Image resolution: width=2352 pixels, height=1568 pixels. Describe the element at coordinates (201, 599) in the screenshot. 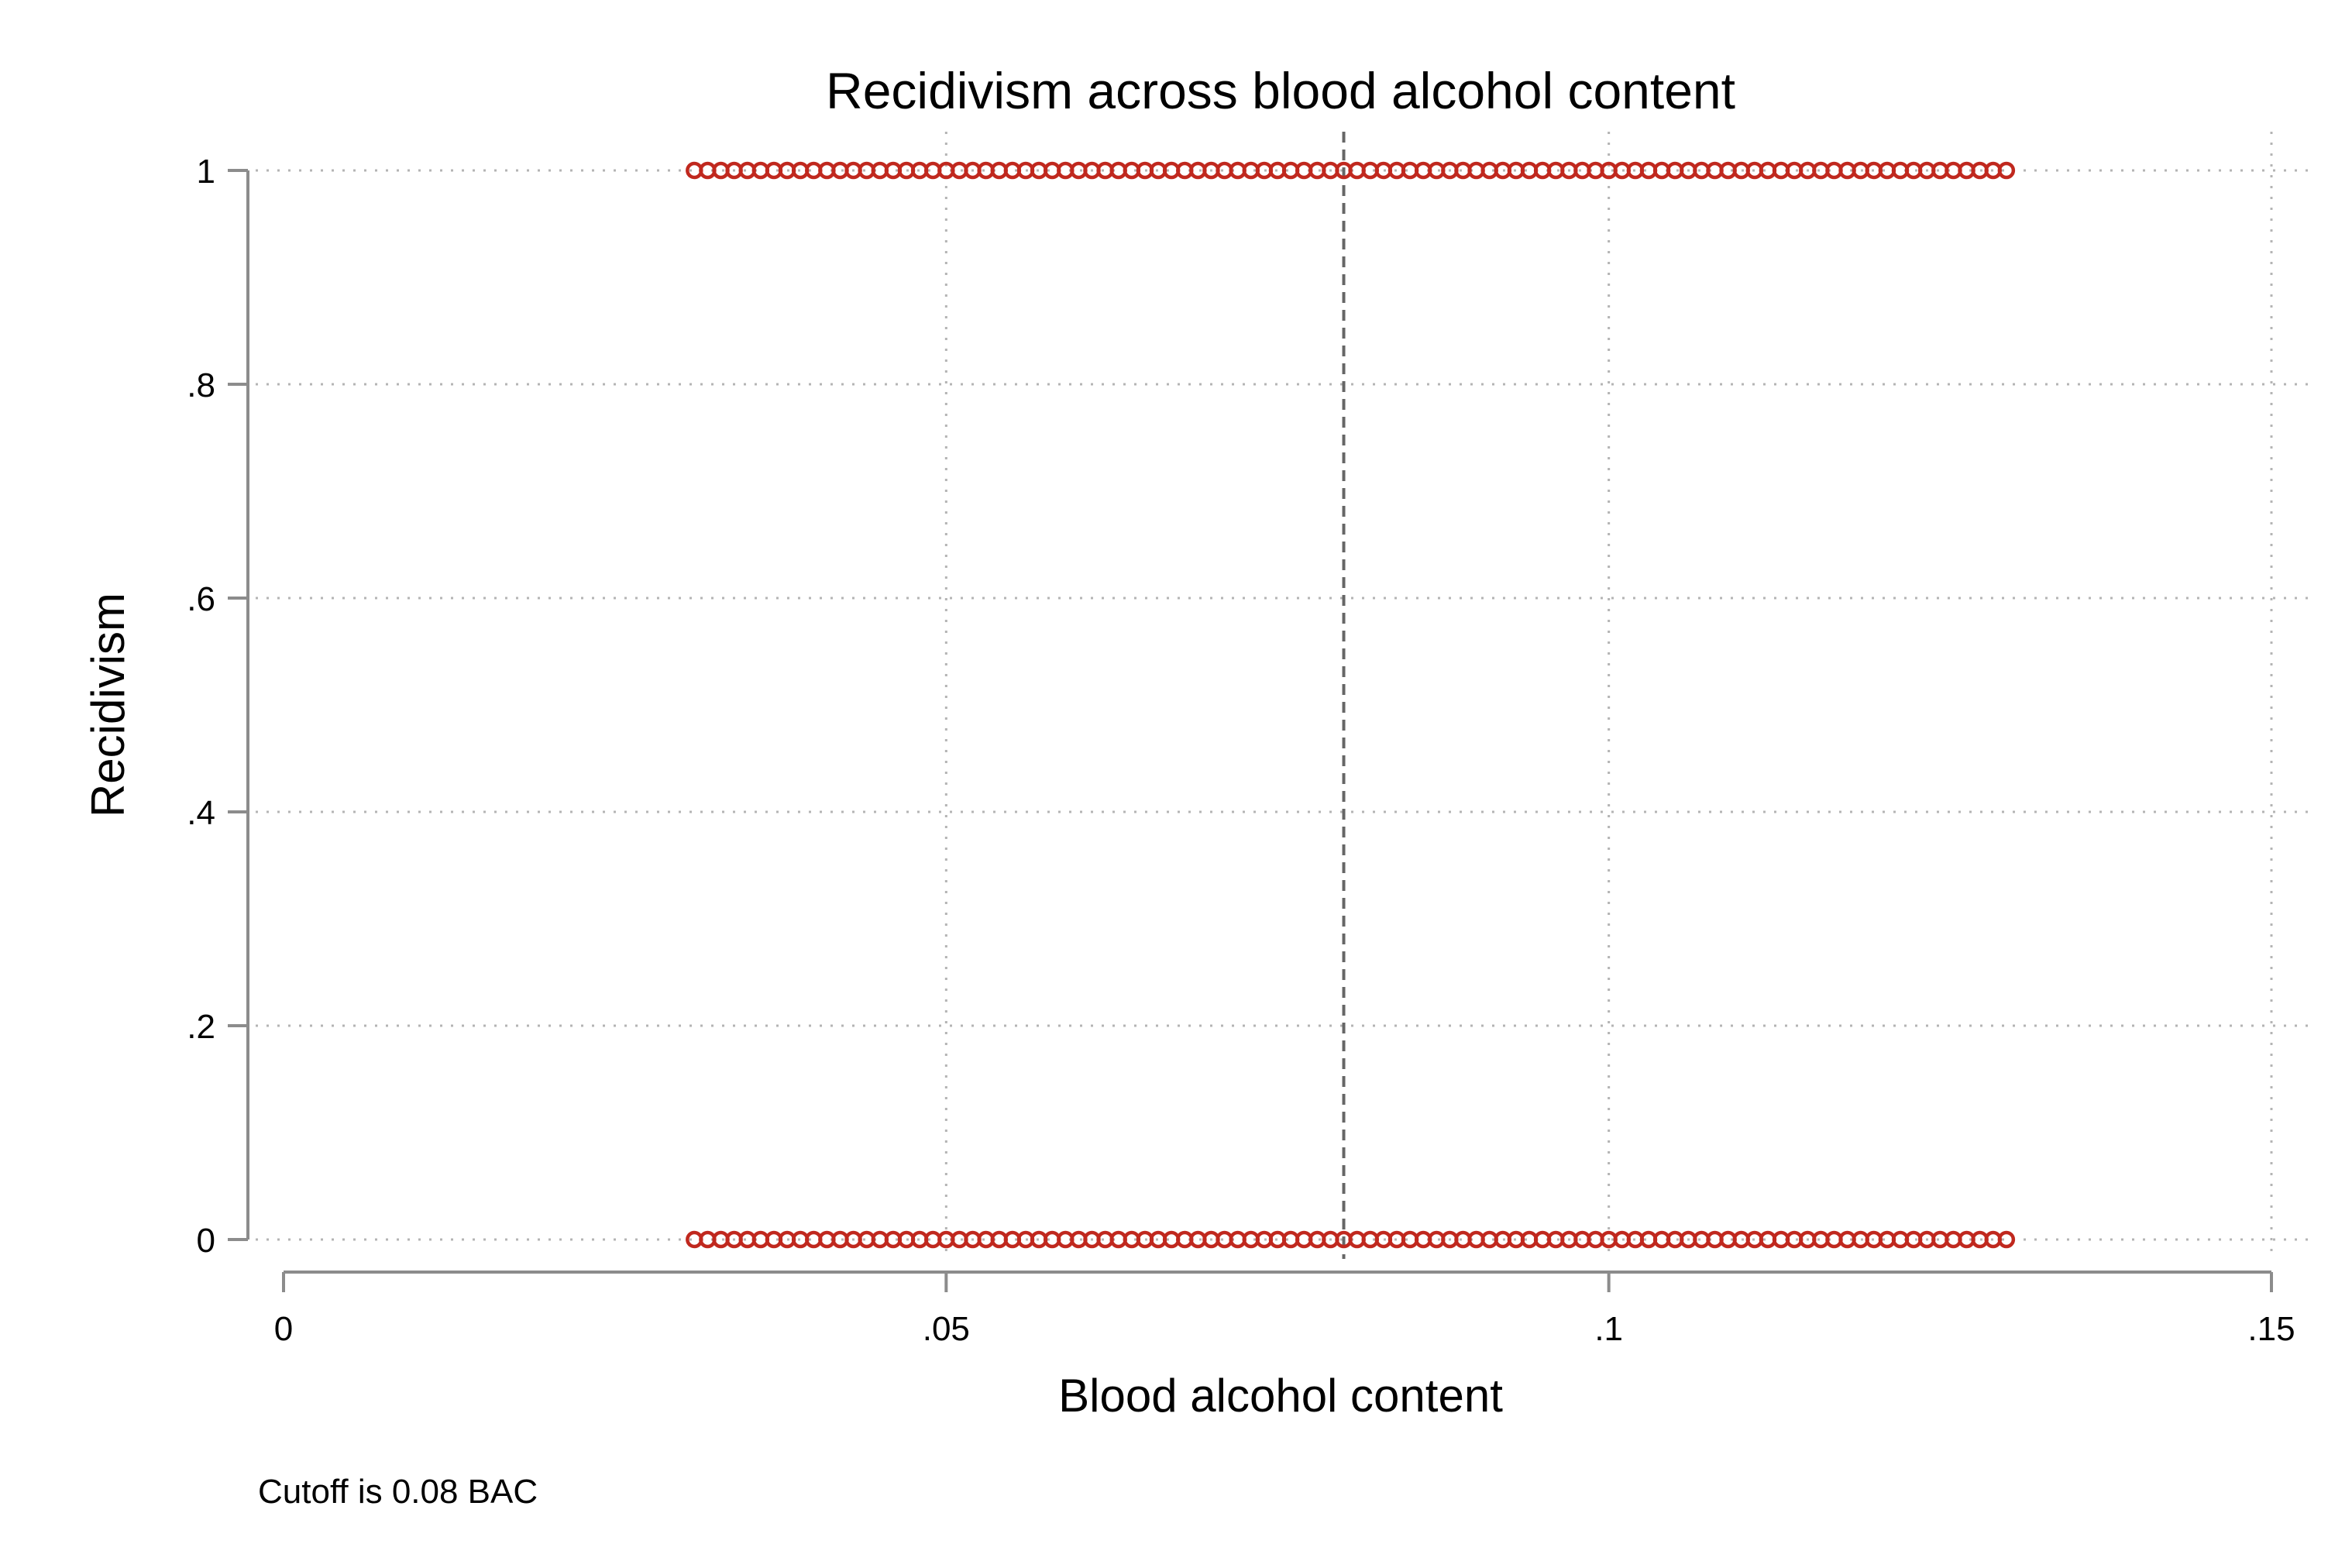

I see `y-tick-label: .6` at that location.